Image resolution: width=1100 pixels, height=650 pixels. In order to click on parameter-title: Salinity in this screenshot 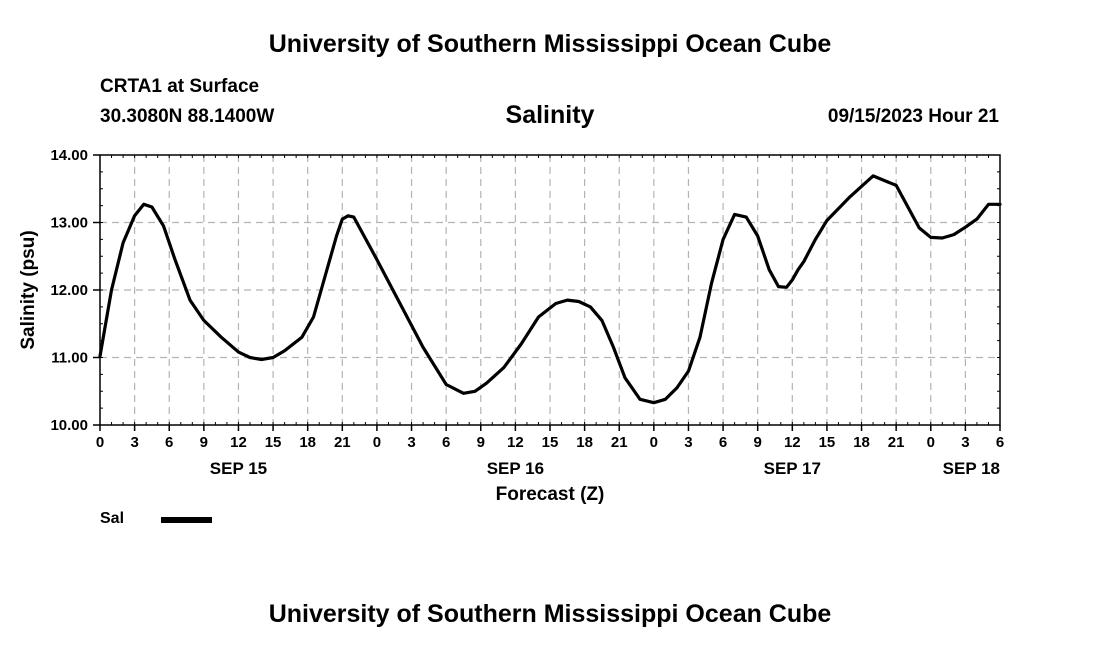, I will do `click(550, 115)`.